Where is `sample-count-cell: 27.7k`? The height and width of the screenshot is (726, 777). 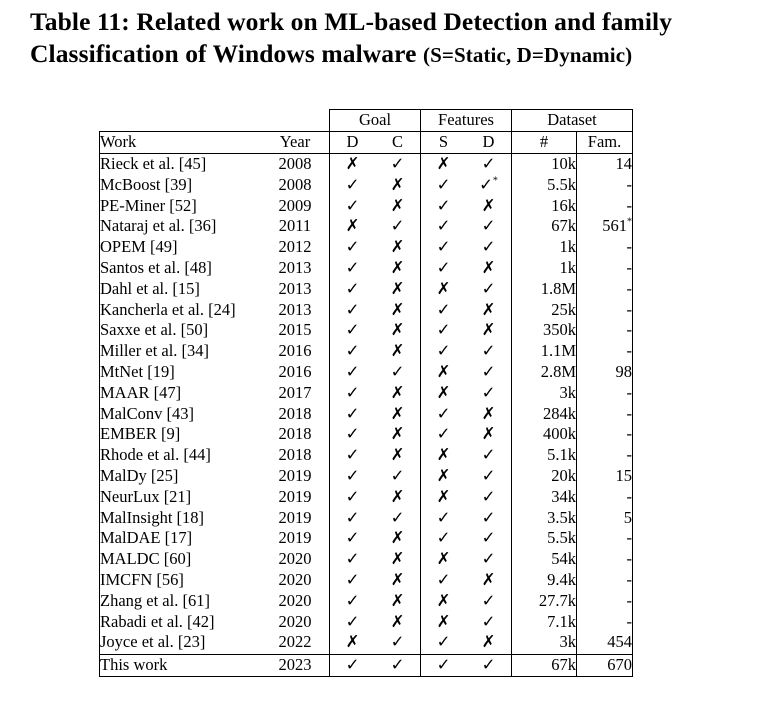
sample-count-cell: 27.7k is located at coordinates (557, 600).